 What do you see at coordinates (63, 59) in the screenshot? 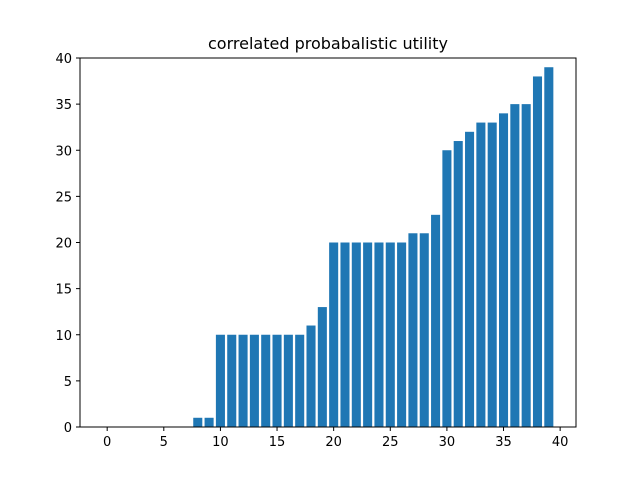
I see `y-tick-label: 40` at bounding box center [63, 59].